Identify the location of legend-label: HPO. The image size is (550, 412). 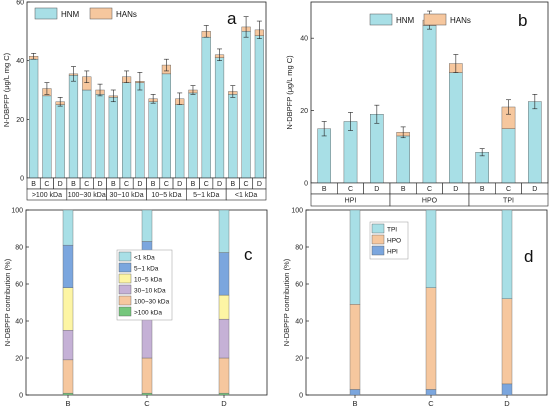
(394, 241).